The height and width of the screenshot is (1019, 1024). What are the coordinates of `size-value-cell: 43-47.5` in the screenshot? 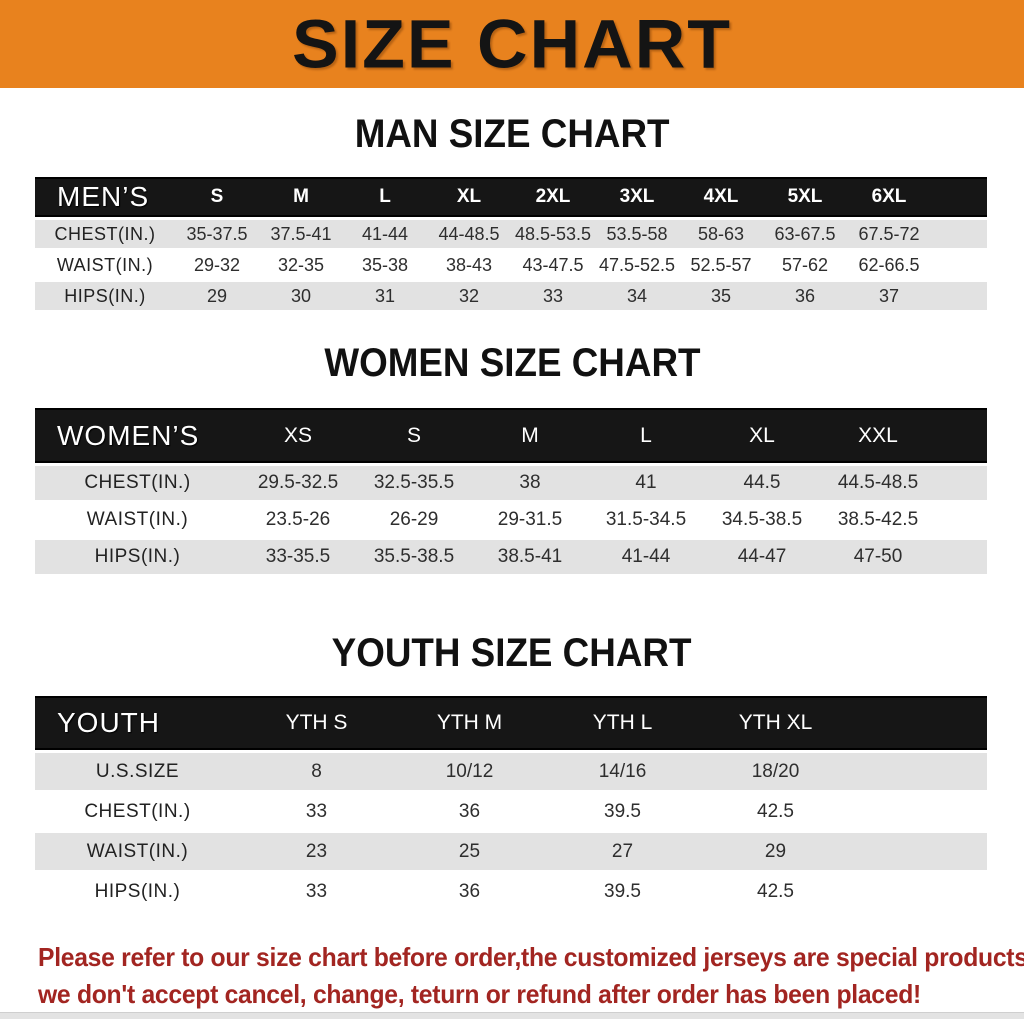 It's located at (553, 264).